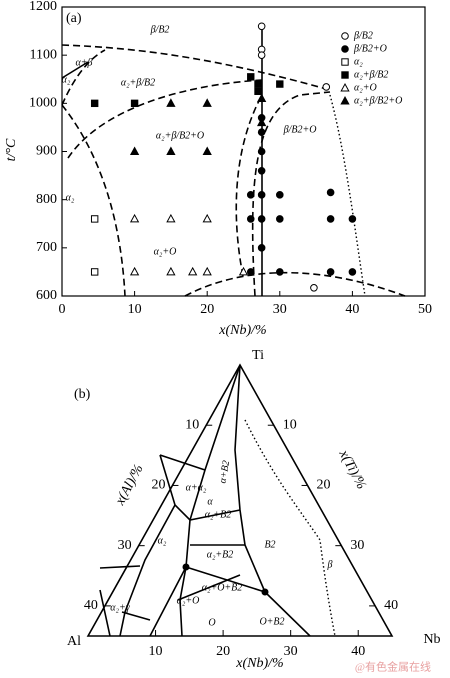 This screenshot has height=678, width=450. I want to click on legend-label: β/B2, so click(363, 35).